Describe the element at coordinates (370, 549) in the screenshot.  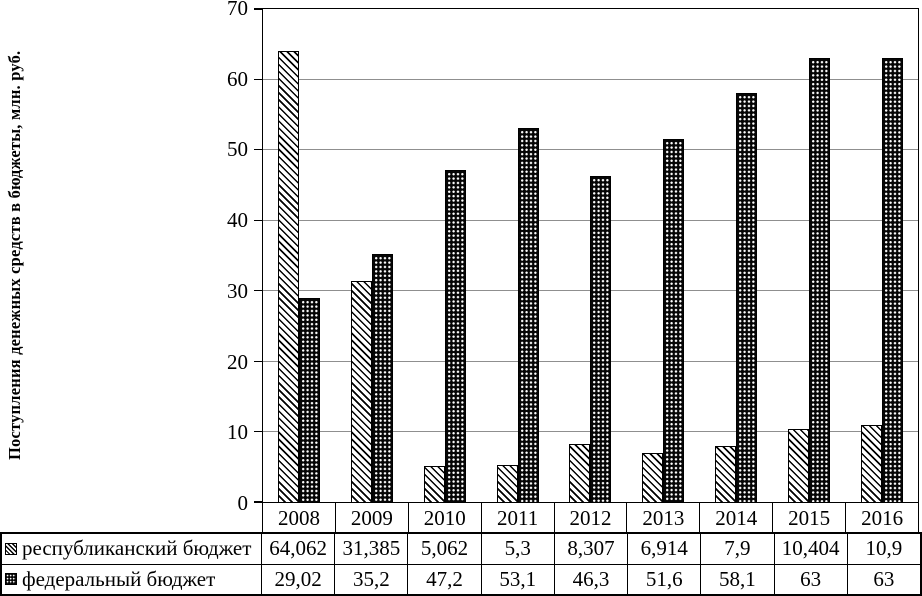
I see `table-cell-value: 31,385` at that location.